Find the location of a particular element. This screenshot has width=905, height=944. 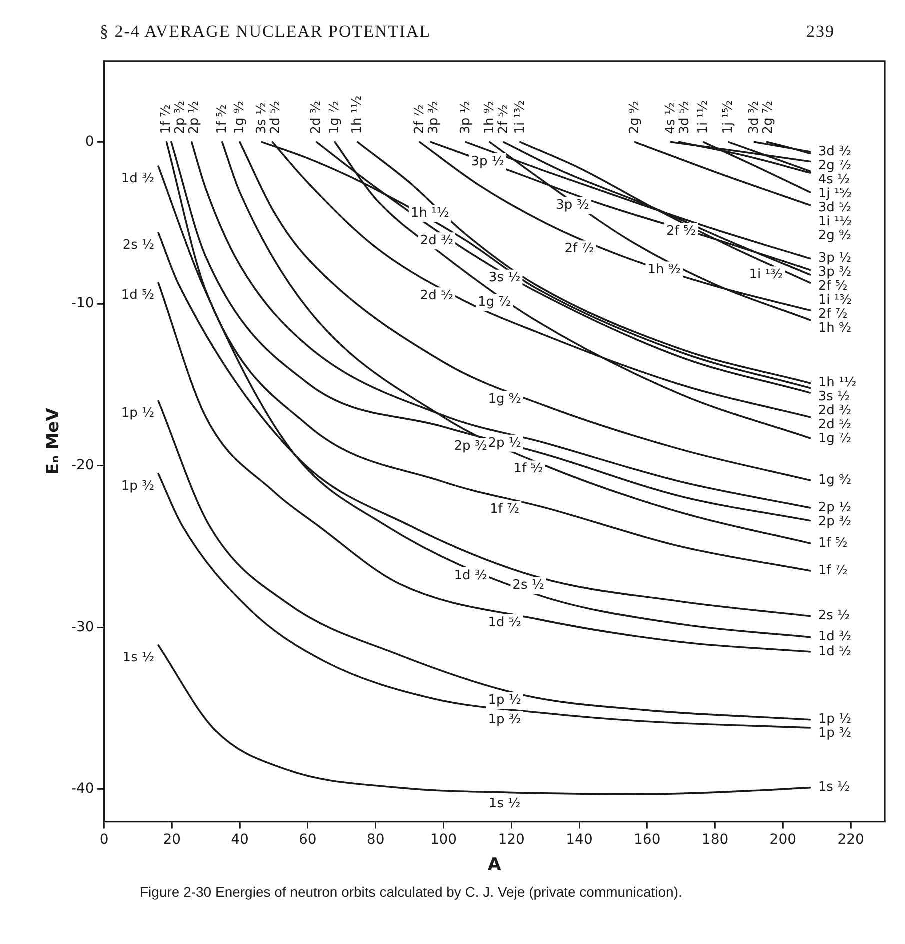

x-tick-label: 220 is located at coordinates (851, 840).